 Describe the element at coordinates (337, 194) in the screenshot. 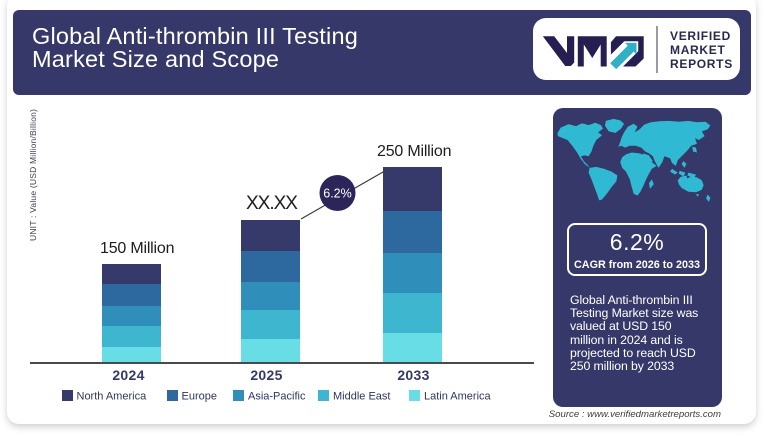

I see `svg-text: 6.2%` at that location.